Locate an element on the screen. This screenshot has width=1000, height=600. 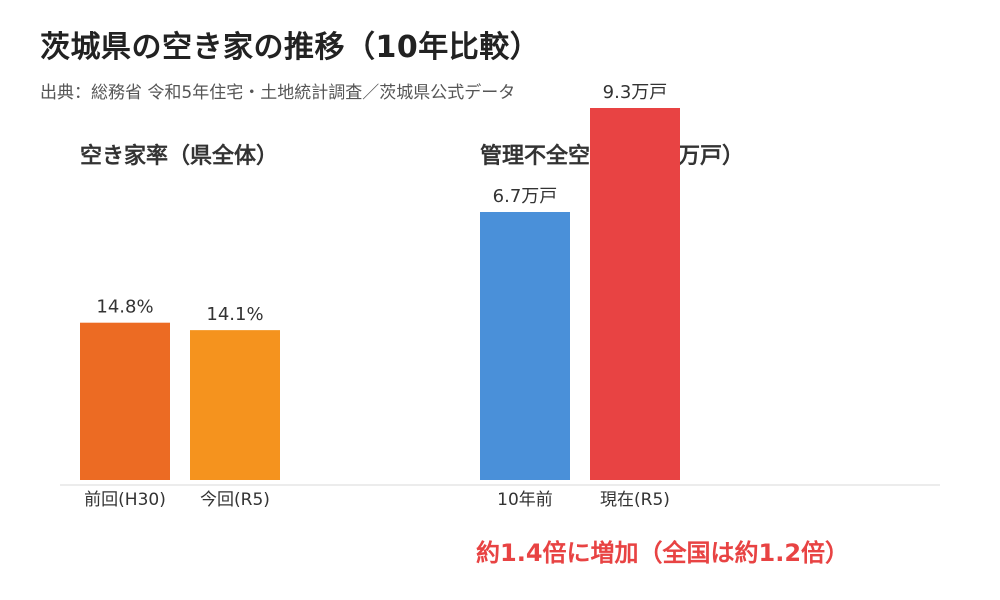
panel1-bar1-value-label: 14.8% is located at coordinates (124, 307).